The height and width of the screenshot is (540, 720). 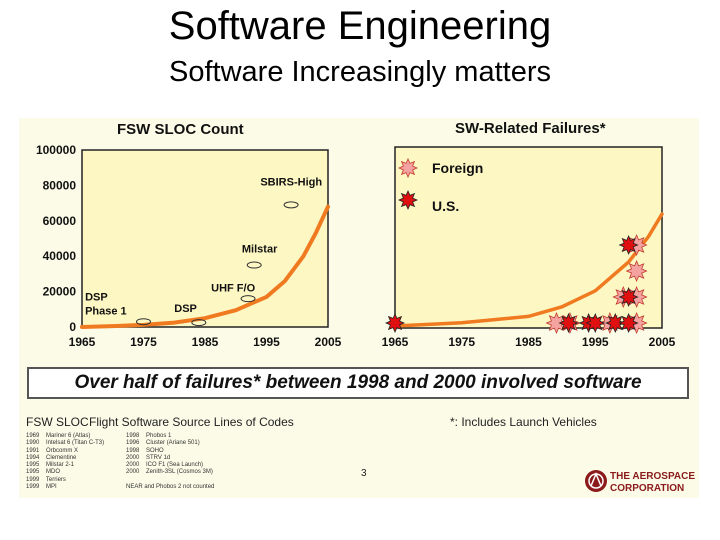 What do you see at coordinates (395, 342) in the screenshot?
I see `failures-x-tick-label: 1965` at bounding box center [395, 342].